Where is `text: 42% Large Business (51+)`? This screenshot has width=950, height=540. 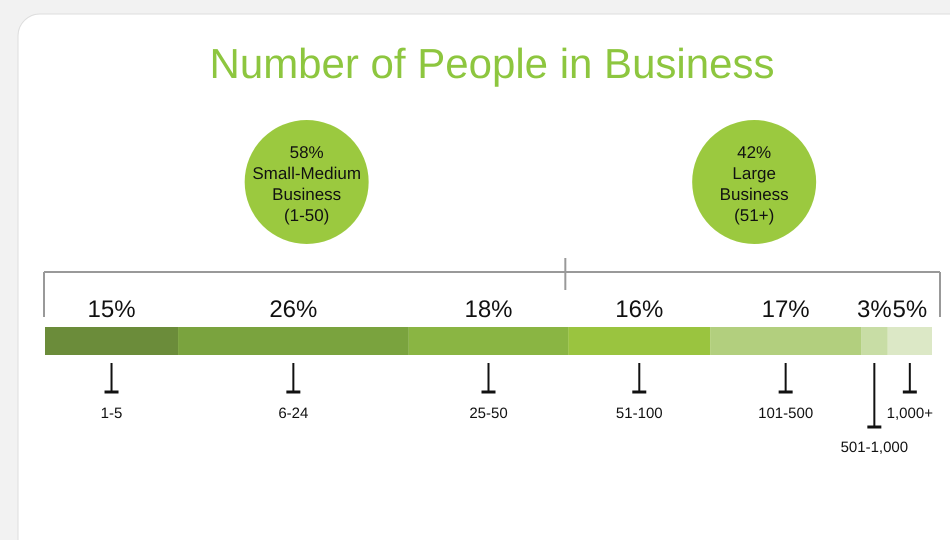 text: 42% Large Business (51+) is located at coordinates (754, 184).